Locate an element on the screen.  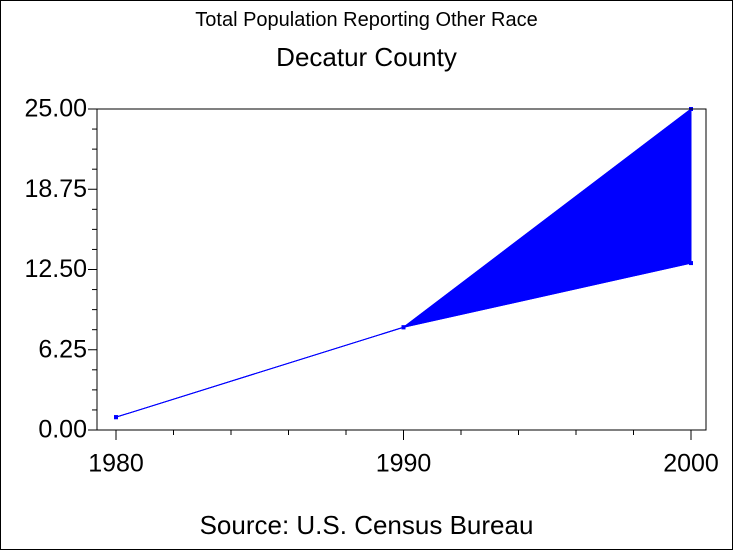
y-tick-label: 12.50 is located at coordinates (55, 269).